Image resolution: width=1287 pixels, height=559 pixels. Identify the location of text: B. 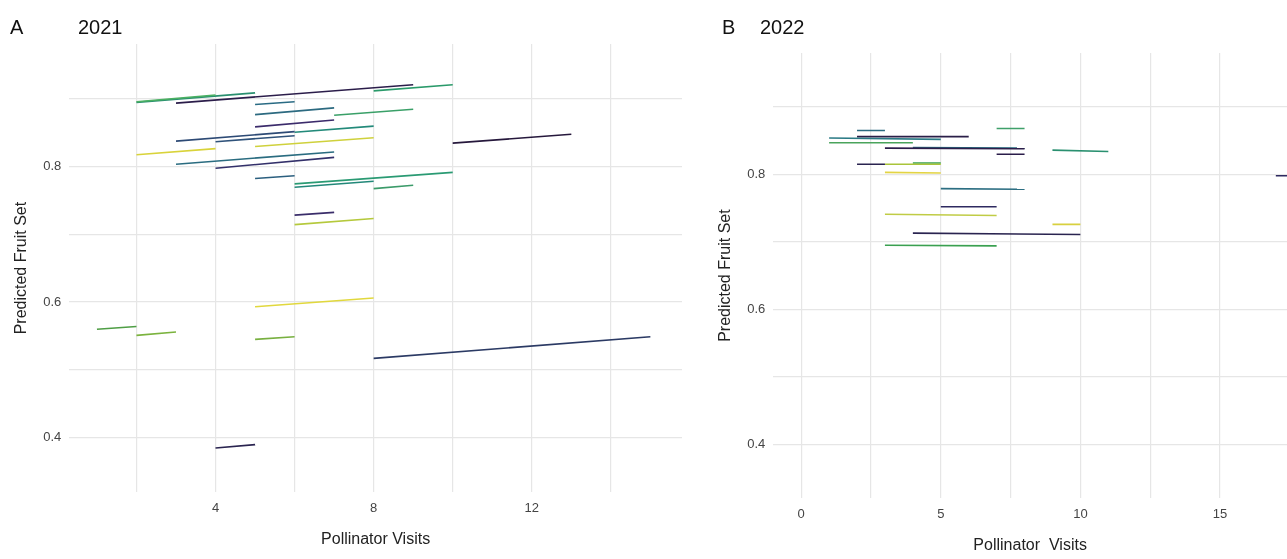
(729, 27).